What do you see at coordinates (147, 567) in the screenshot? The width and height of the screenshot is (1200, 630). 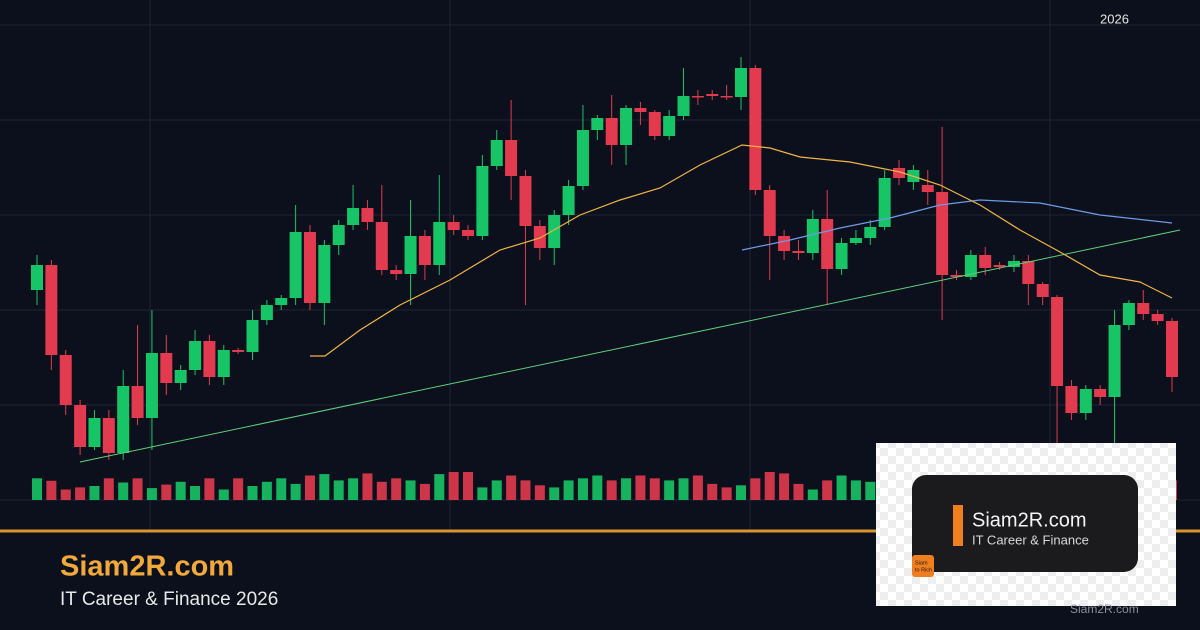 I see `brand-title: Siam2R.com` at bounding box center [147, 567].